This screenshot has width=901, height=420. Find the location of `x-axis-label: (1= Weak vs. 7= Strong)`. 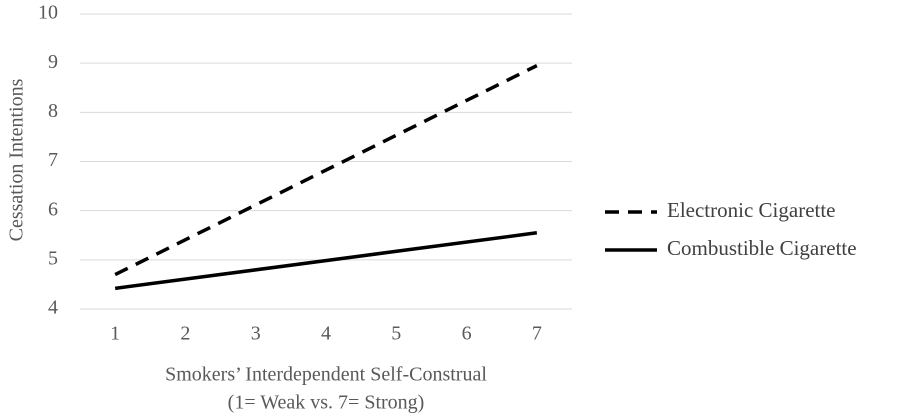

x-axis-label: (1= Weak vs. 7= Strong) is located at coordinates (326, 403).